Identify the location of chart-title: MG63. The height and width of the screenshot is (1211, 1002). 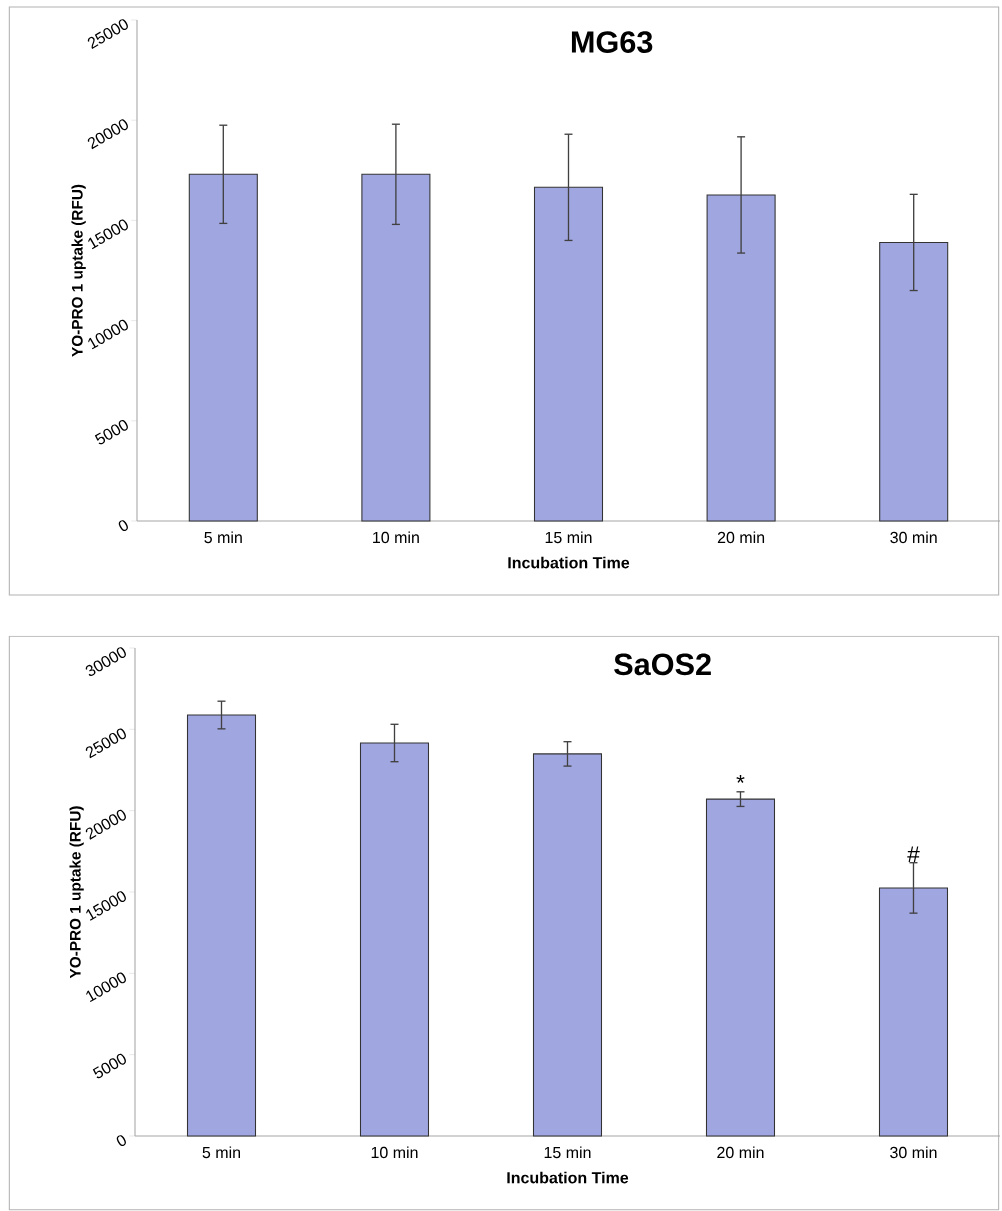
(612, 42).